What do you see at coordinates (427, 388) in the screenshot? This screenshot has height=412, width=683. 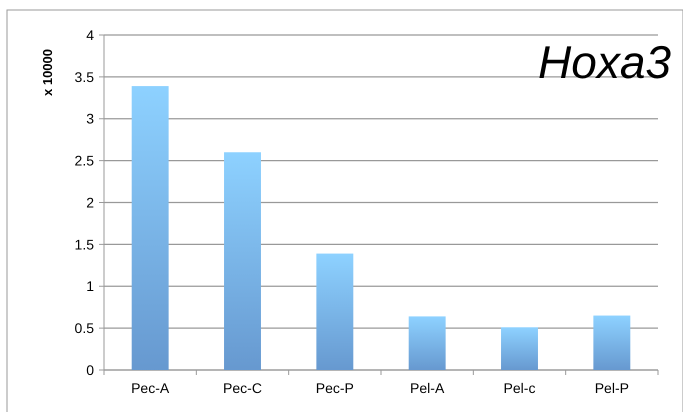 I see `x-tick-label: Pel-A` at bounding box center [427, 388].